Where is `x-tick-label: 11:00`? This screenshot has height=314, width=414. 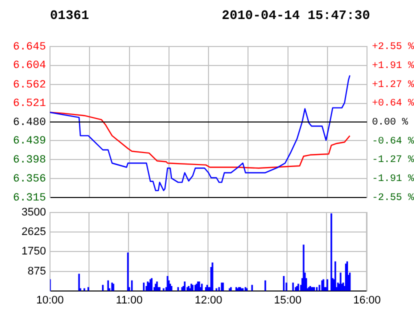 x-tick-label: 11:00 is located at coordinates (129, 300).